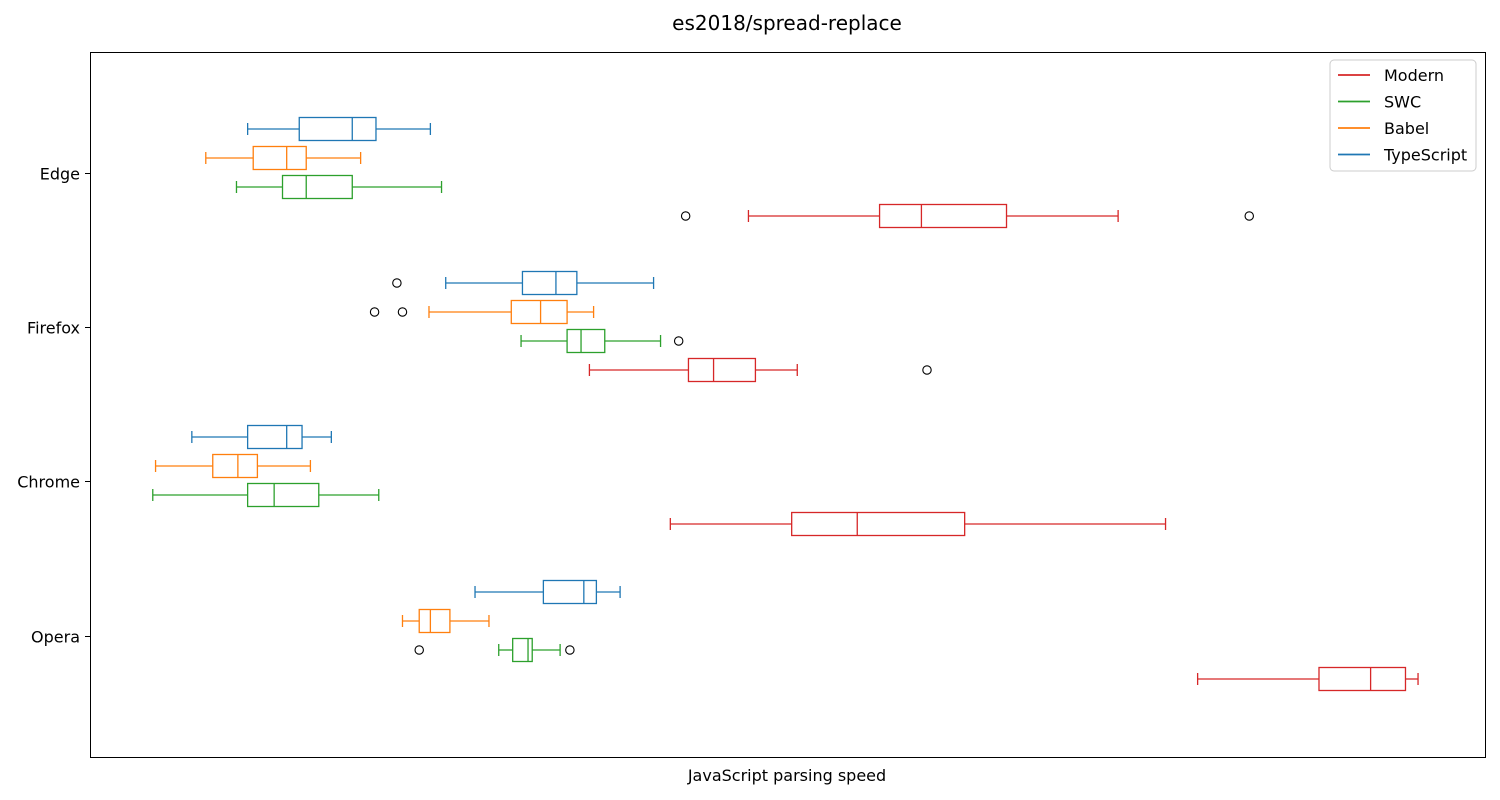 The width and height of the screenshot is (1500, 800). I want to click on box-babel-firefox, so click(482, 312).